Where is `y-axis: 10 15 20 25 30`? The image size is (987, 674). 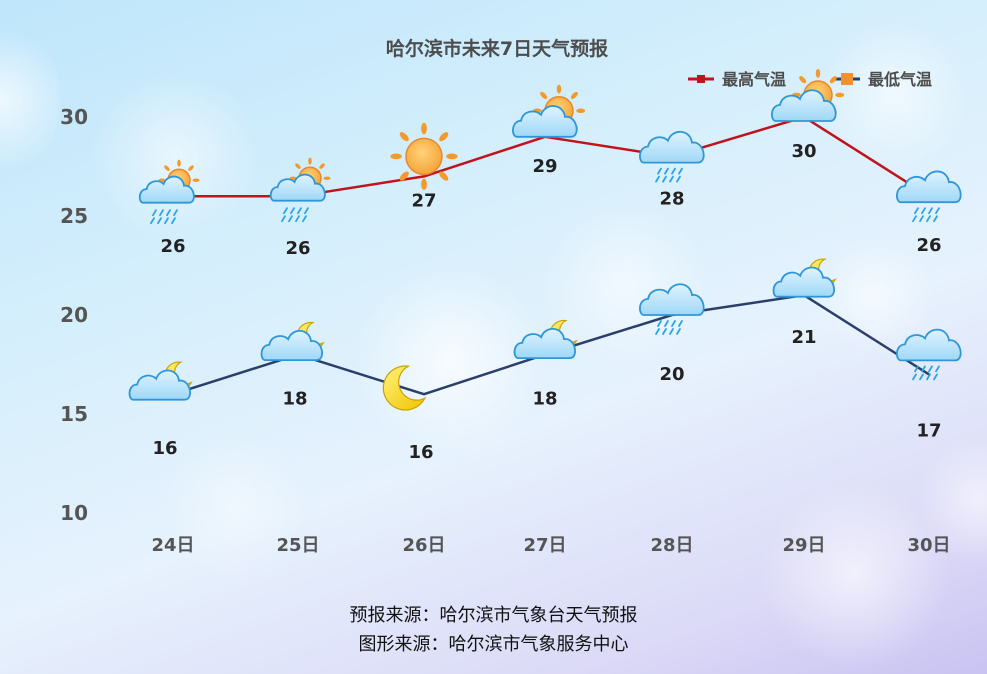 y-axis: 10 15 20 25 30 is located at coordinates (74, 315).